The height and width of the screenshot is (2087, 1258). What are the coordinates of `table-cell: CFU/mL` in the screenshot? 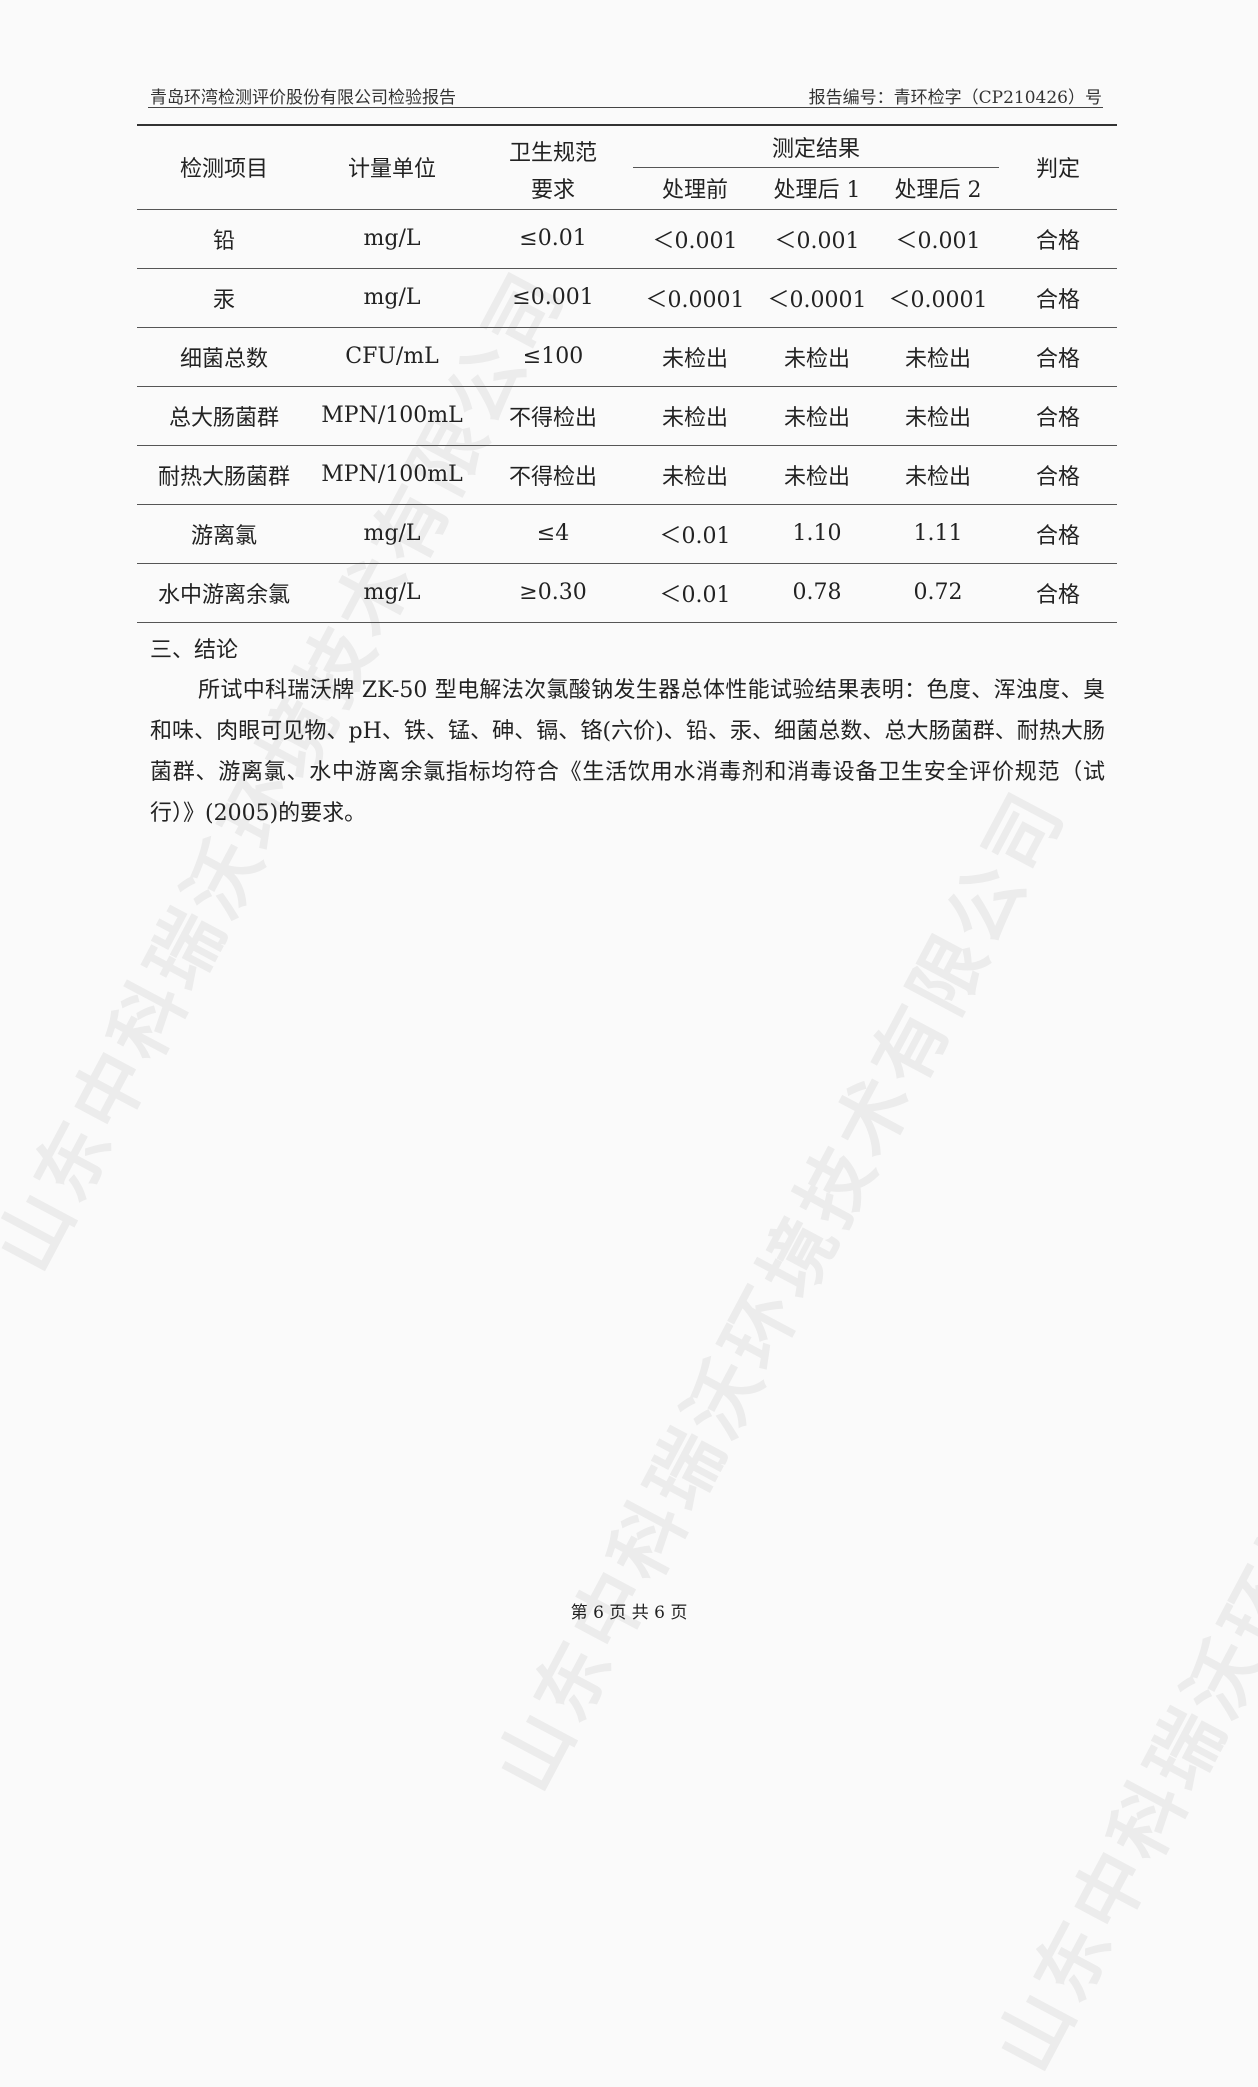 It's located at (392, 356).